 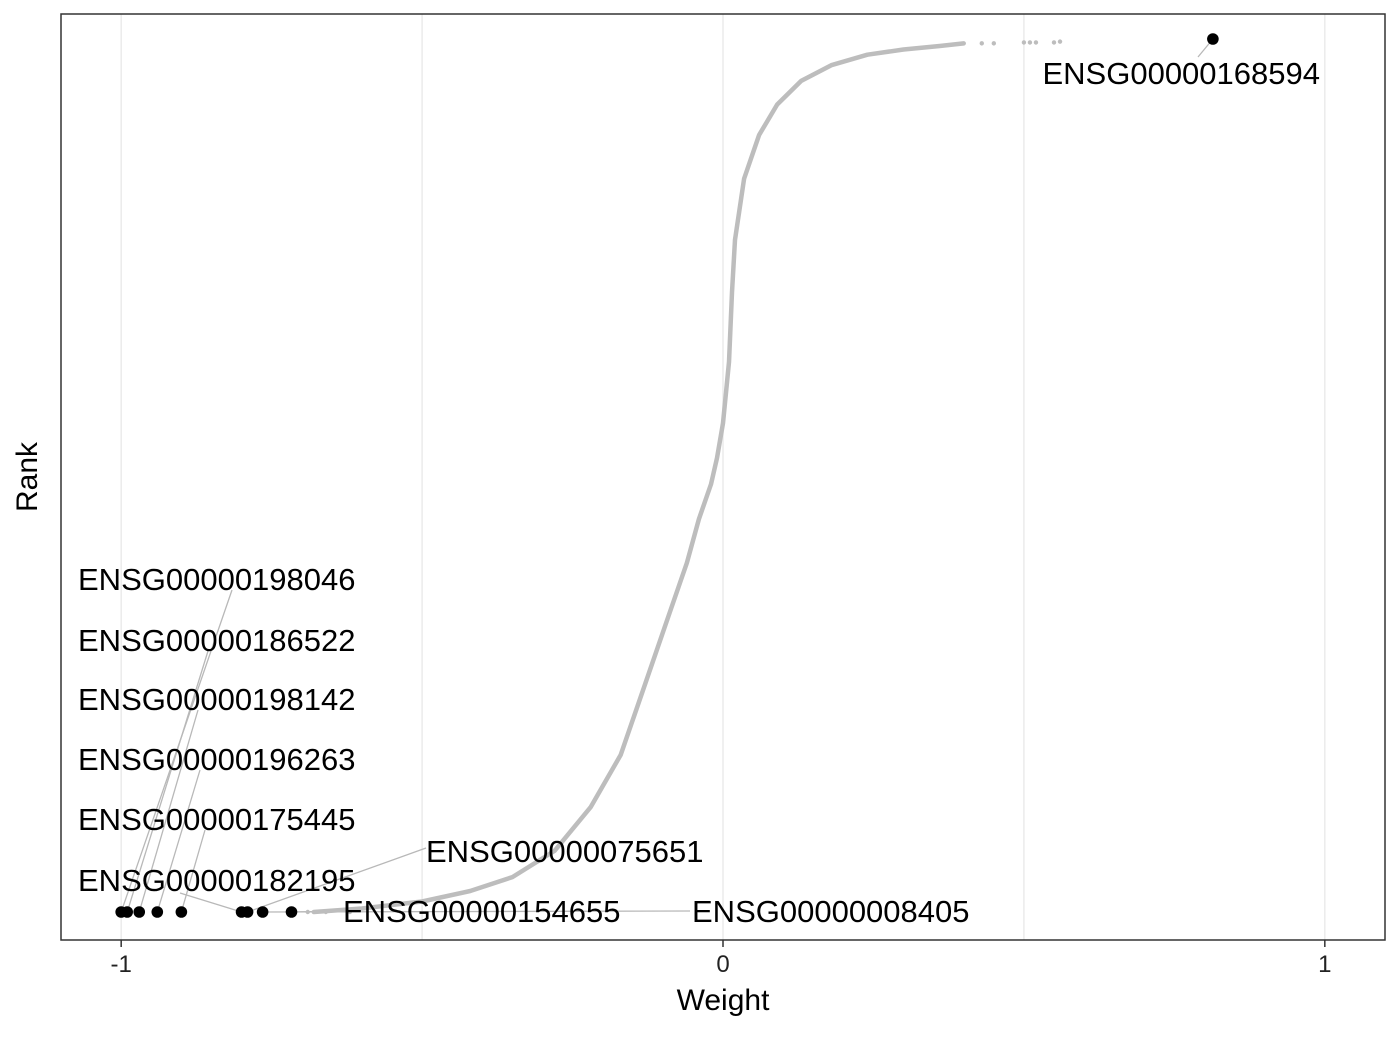 What do you see at coordinates (217, 579) in the screenshot?
I see `gene-label: ENSG00000198046` at bounding box center [217, 579].